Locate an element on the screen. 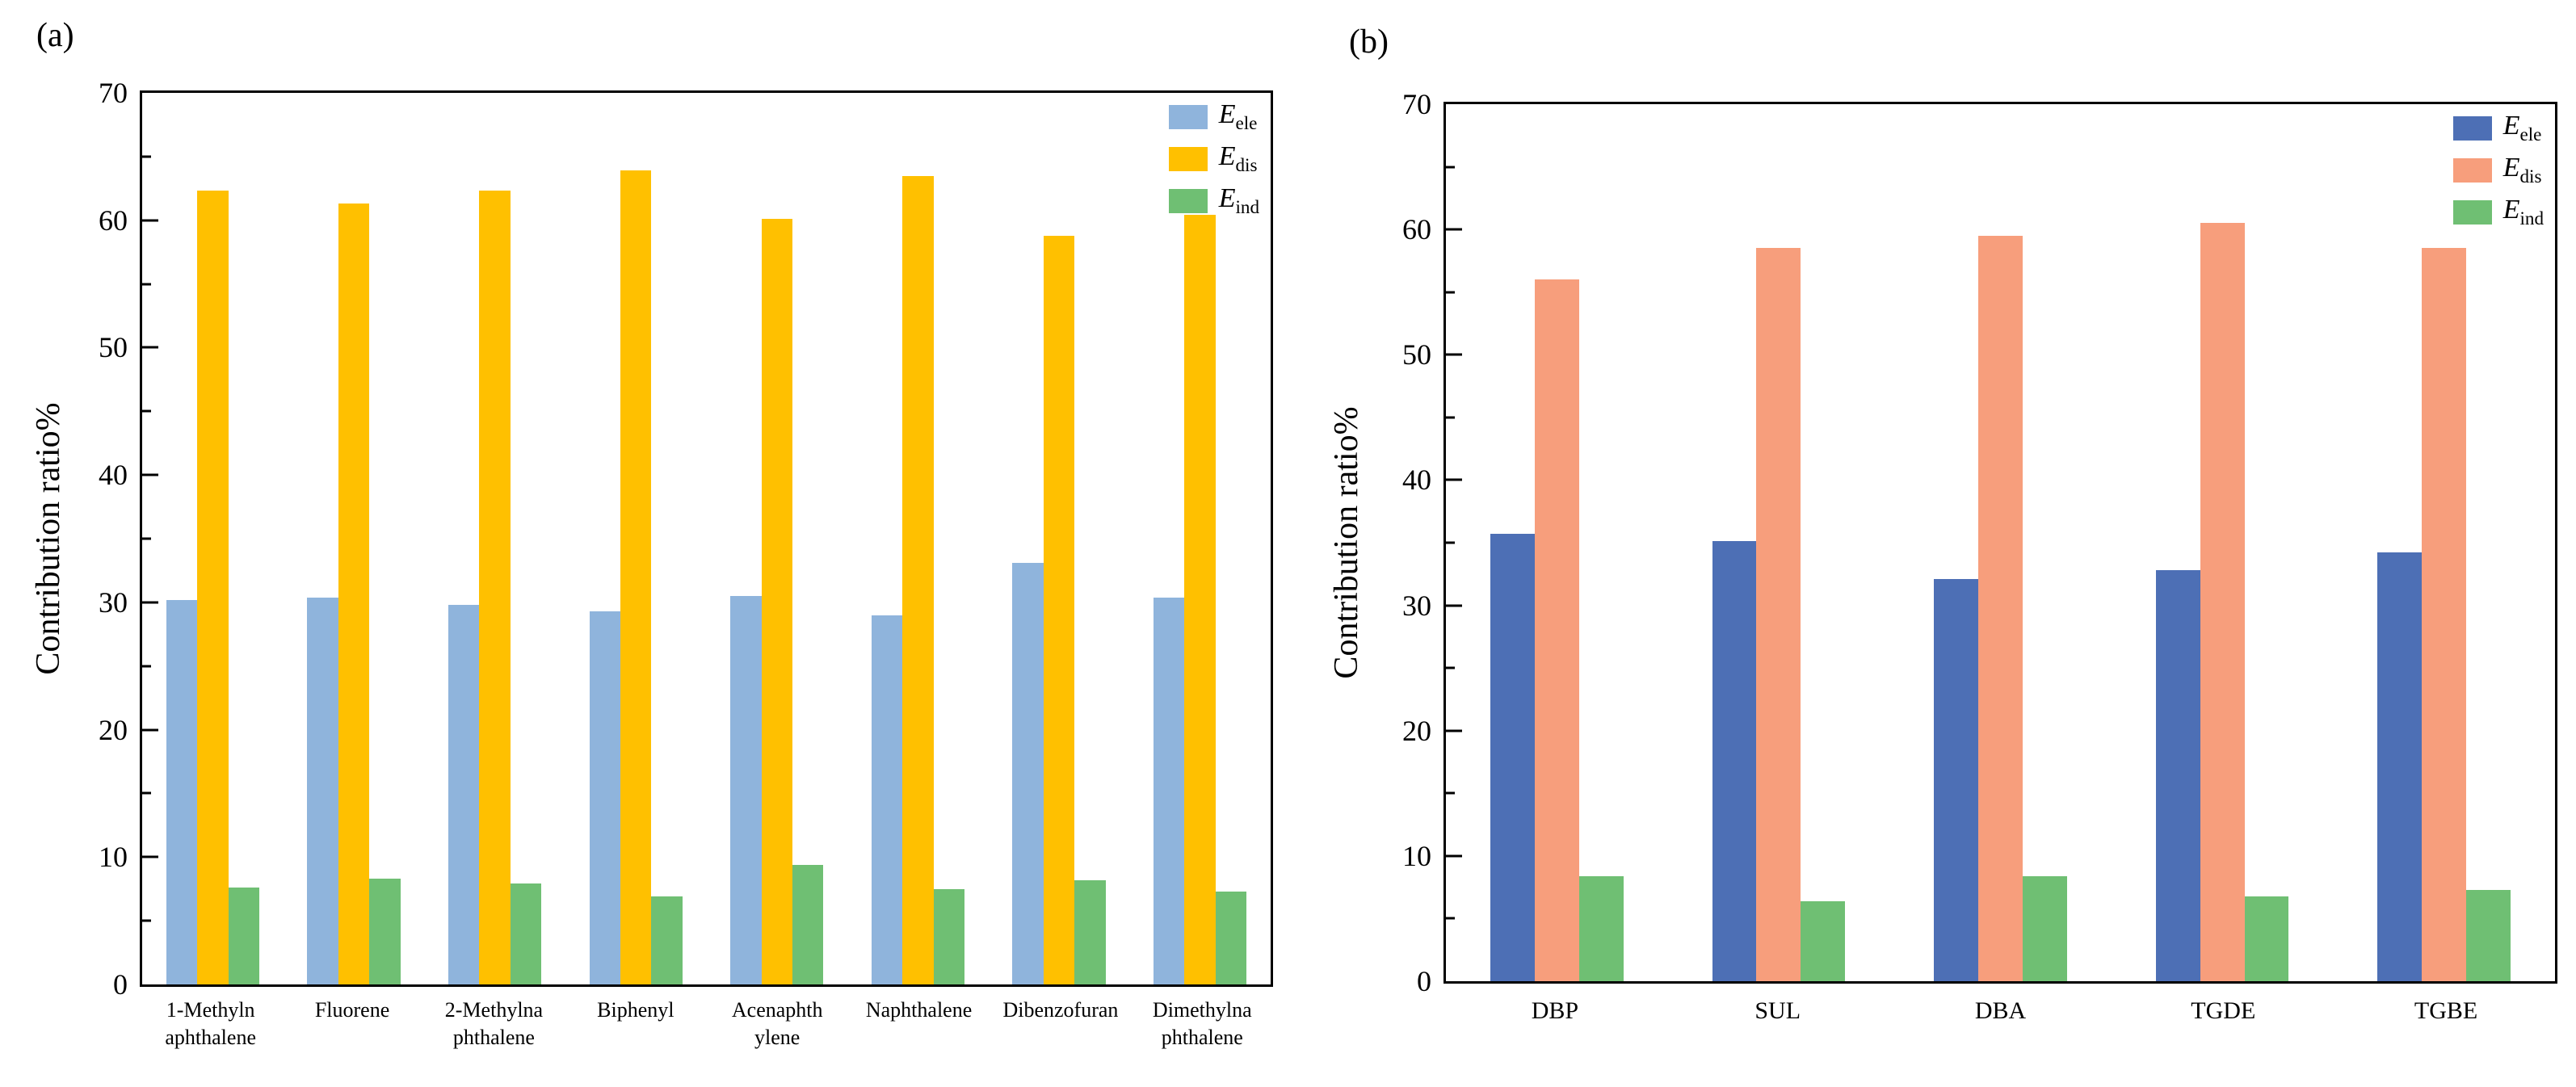 Image resolution: width=2576 pixels, height=1087 pixels. x-category-label: DBA is located at coordinates (2000, 1010).